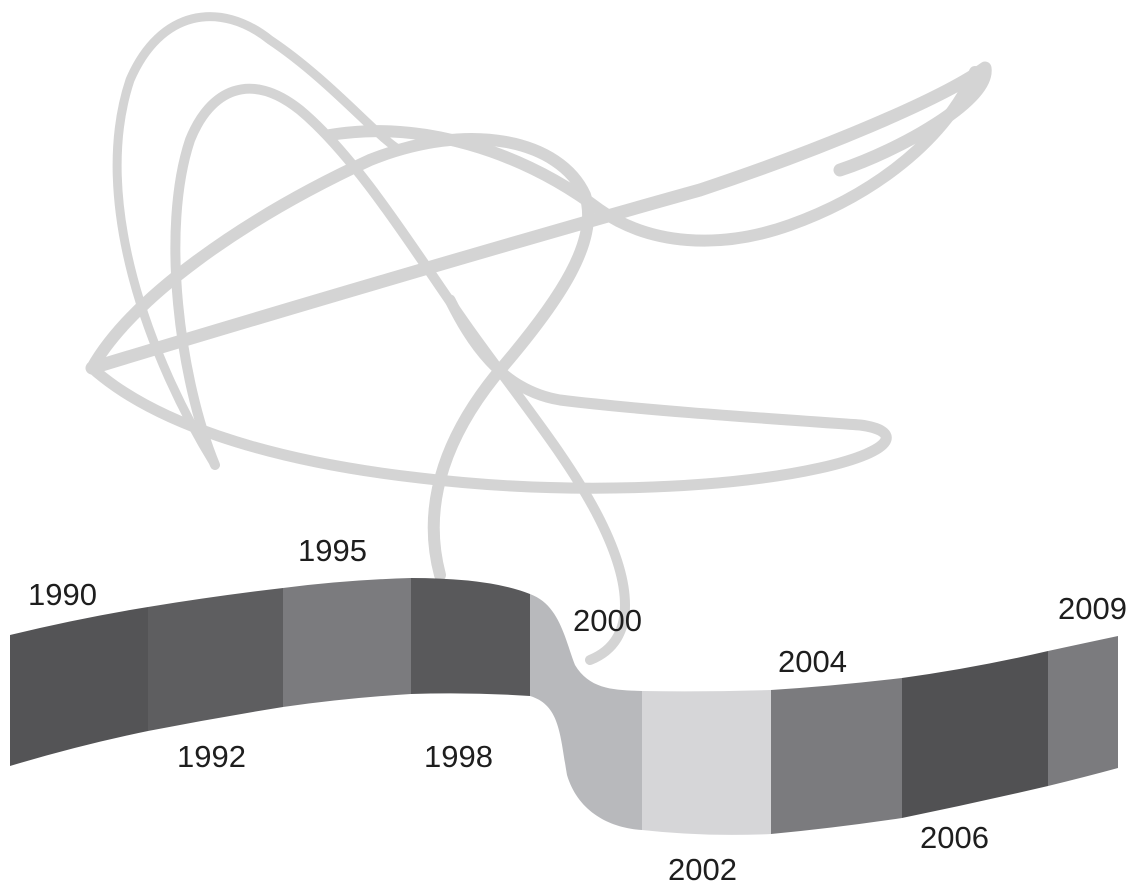  Describe the element at coordinates (215, 659) in the screenshot. I see `timeline-segment-1992` at that location.